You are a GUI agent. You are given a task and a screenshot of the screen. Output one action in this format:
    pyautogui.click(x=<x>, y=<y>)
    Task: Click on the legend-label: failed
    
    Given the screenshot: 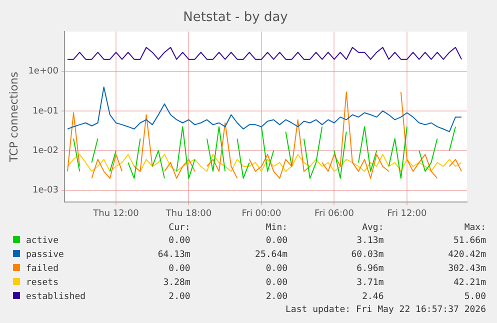 What is the action you would take?
    pyautogui.click(x=42, y=269)
    